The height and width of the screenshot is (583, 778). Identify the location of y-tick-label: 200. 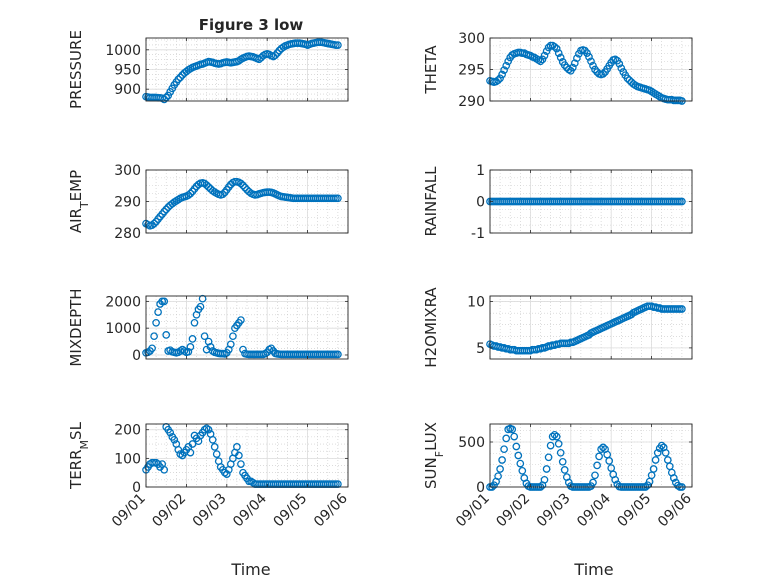
(127, 431).